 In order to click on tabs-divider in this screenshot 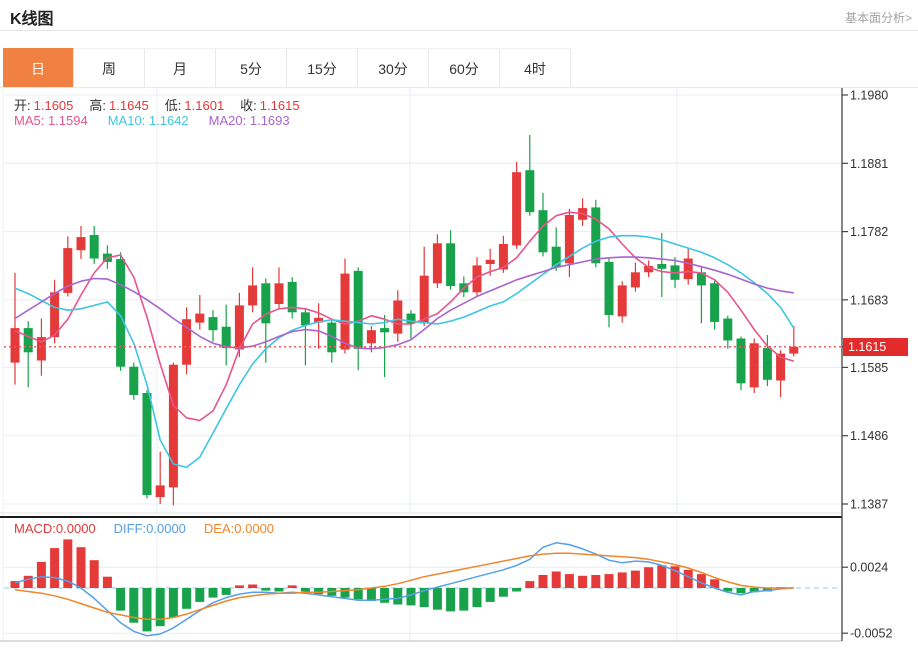, I will do `click(459, 87)`.